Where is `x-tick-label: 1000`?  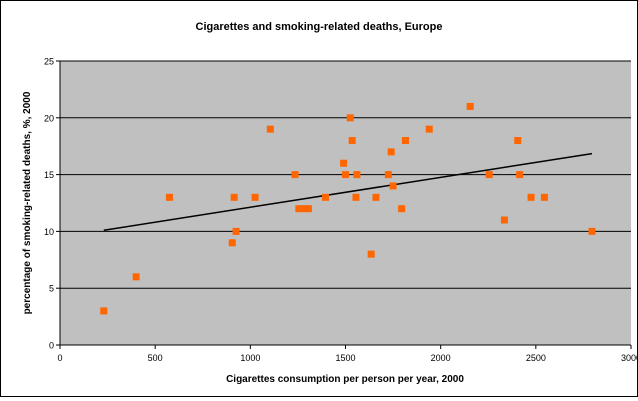 x-tick-label: 1000 is located at coordinates (250, 358).